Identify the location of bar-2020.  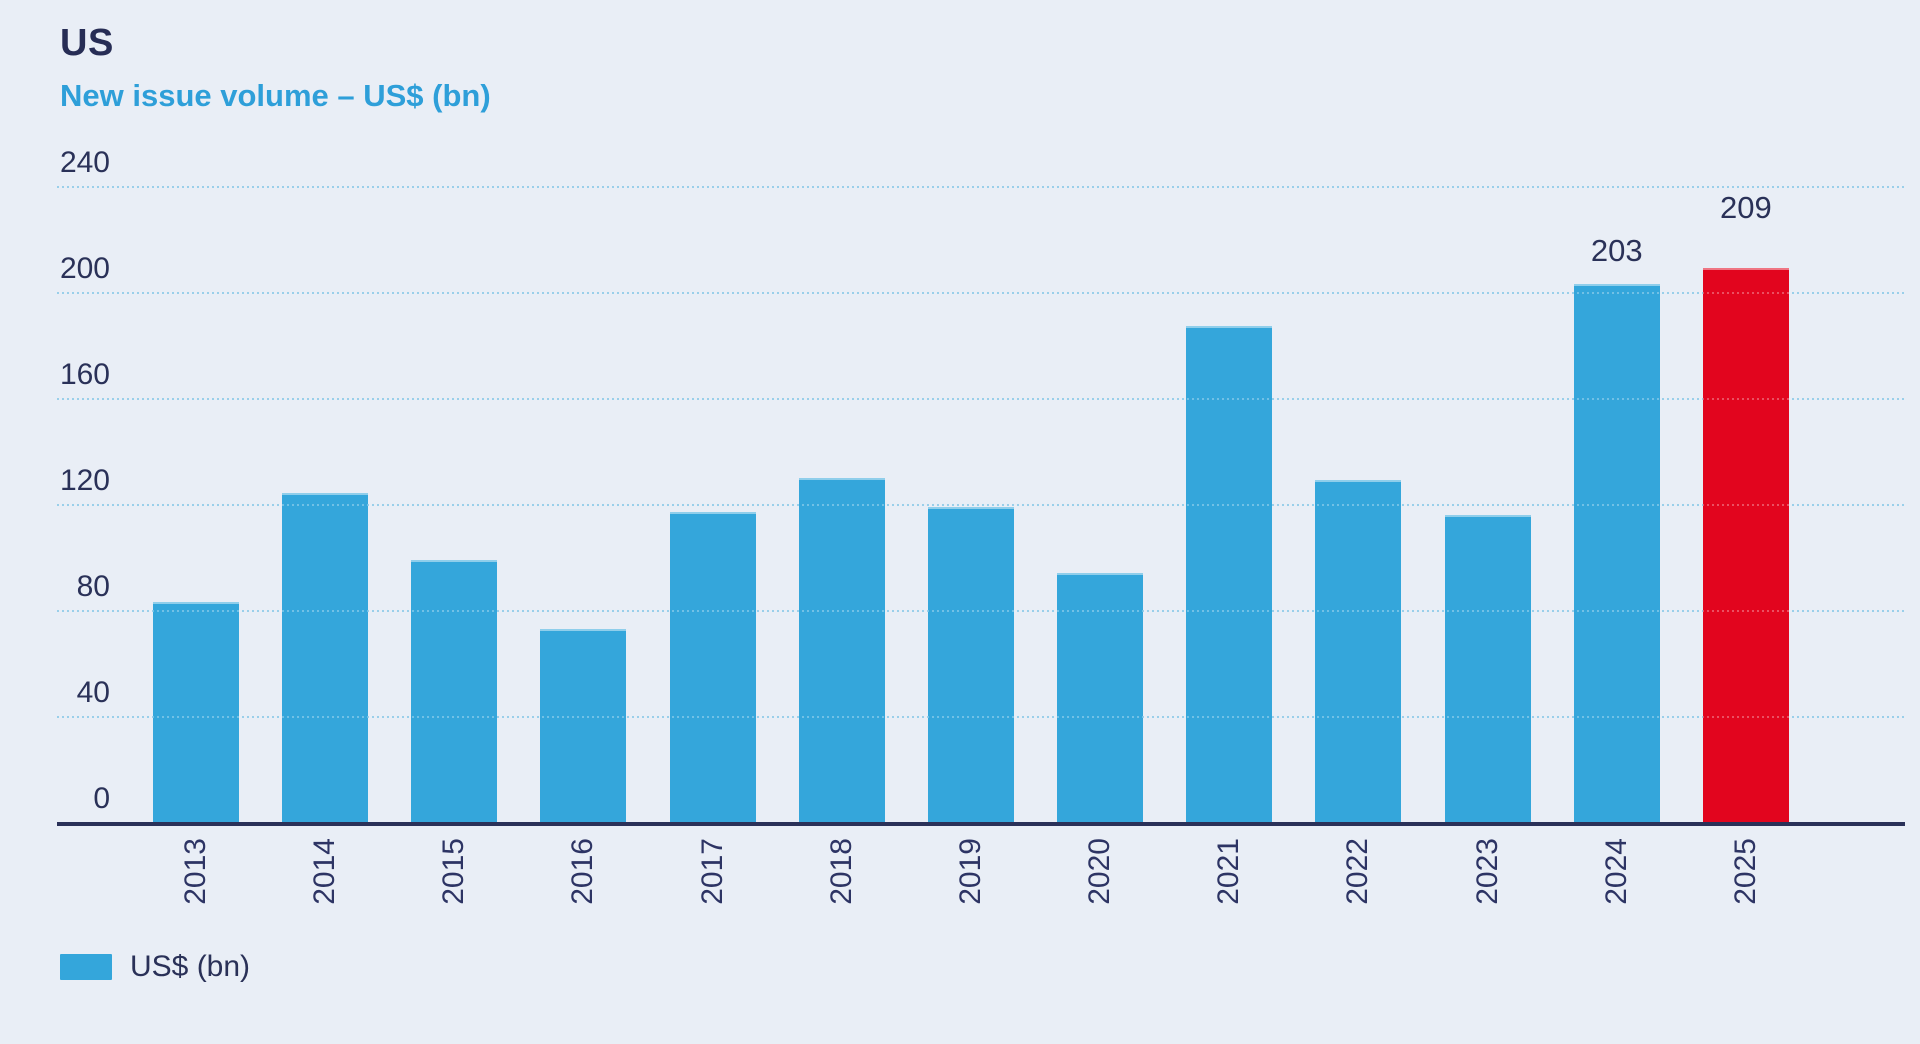
(1100, 697).